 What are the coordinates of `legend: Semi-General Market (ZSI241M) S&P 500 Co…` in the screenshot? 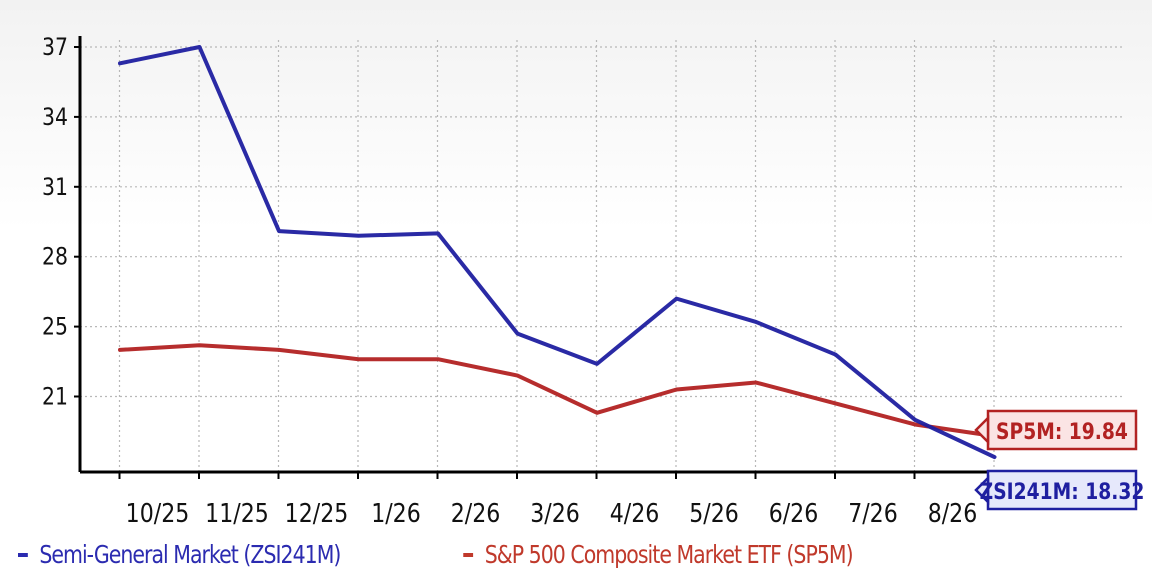 It's located at (497, 554).